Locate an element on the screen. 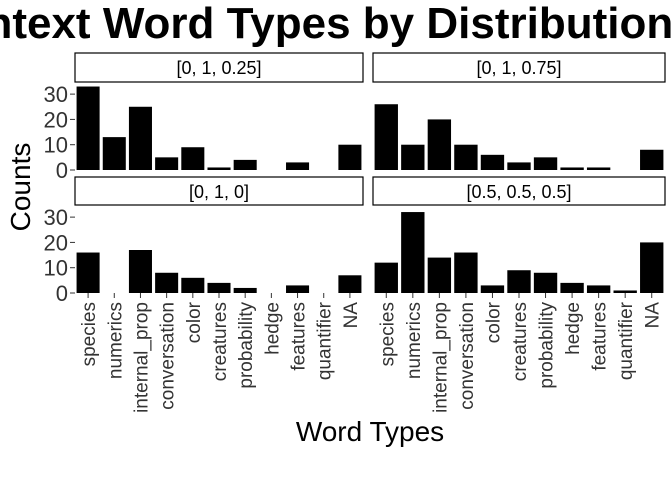 This screenshot has width=672, height=480. bar-quantifier is located at coordinates (625, 291).